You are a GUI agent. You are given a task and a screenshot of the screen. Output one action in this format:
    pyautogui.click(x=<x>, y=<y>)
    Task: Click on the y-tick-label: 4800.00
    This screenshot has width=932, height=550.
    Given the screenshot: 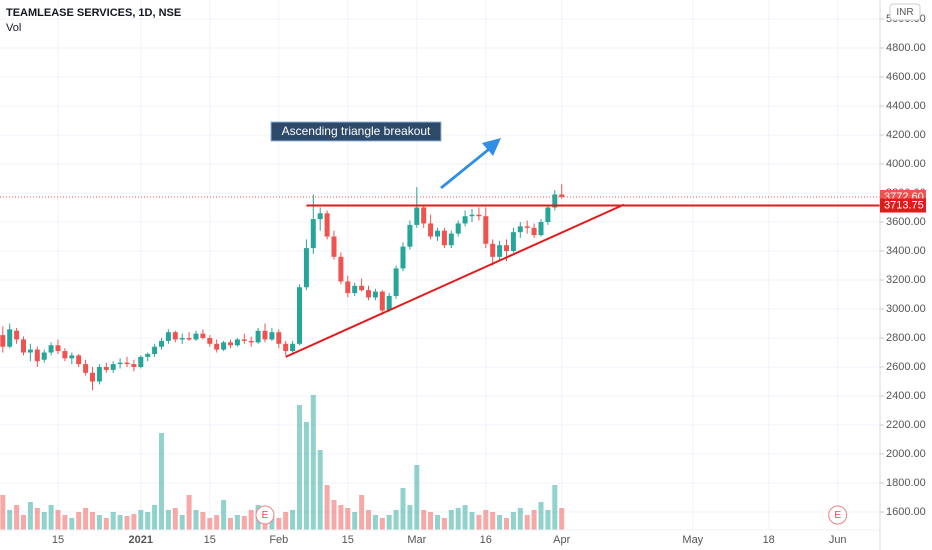 What is the action you would take?
    pyautogui.click(x=906, y=48)
    